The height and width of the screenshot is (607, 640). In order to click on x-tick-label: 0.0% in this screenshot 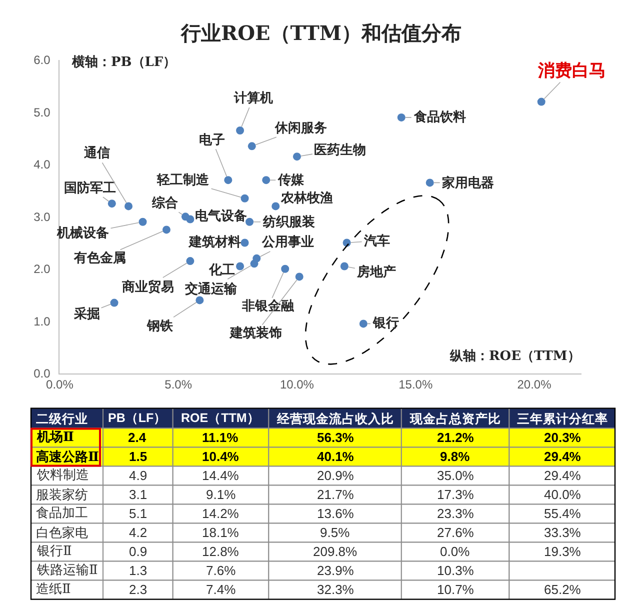, I will do `click(60, 385)`.